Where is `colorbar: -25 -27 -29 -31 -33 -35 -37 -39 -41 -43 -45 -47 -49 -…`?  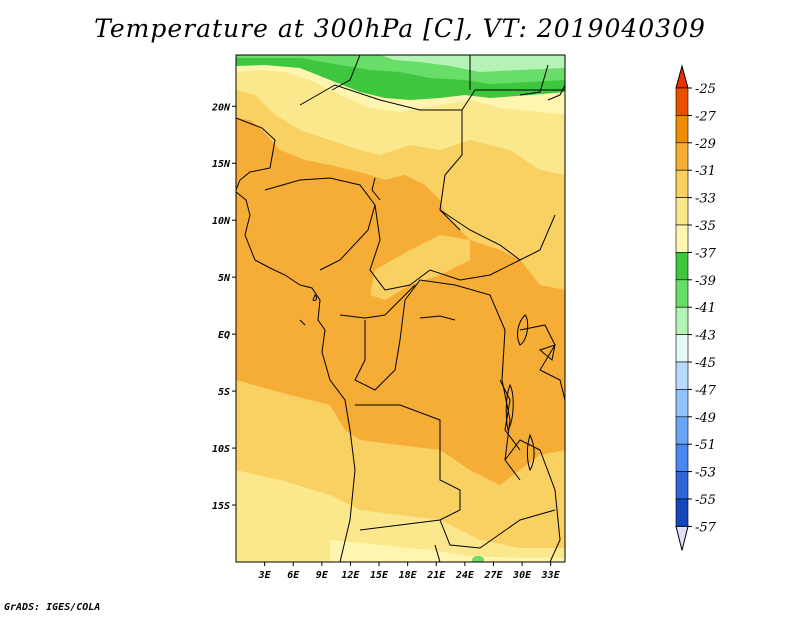 colorbar: -25 -27 -29 -31 -33 -35 -37 -39 -41 -43 -45 -47 -49 -… is located at coordinates (696, 307).